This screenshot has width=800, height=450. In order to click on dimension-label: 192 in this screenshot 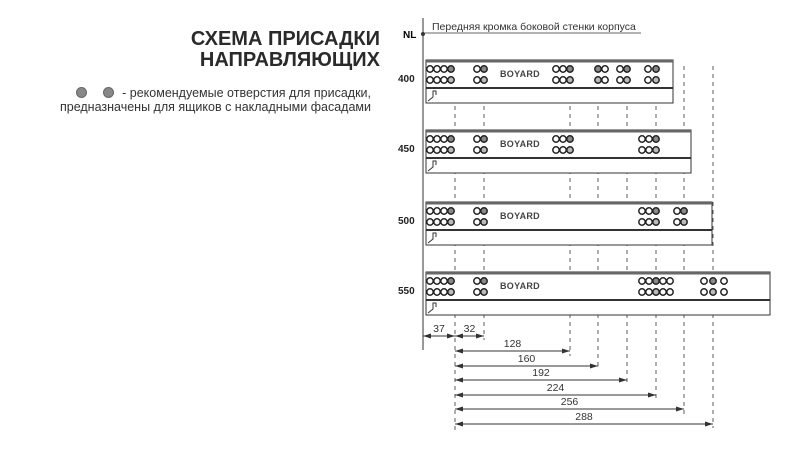, I will do `click(541, 373)`.